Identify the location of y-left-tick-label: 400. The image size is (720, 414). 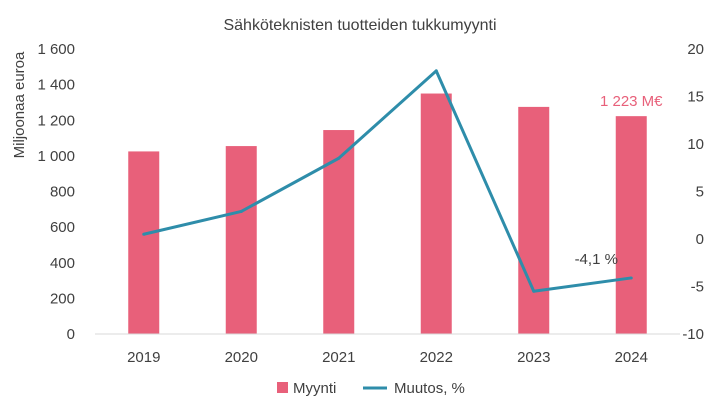
(62, 263).